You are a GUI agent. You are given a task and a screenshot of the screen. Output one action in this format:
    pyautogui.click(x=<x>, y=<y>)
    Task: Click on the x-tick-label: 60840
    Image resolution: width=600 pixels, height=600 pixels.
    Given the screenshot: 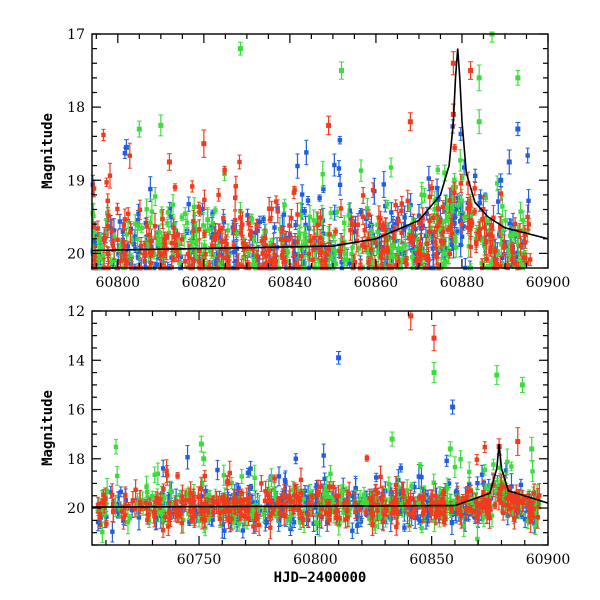 What is the action you would take?
    pyautogui.click(x=290, y=283)
    